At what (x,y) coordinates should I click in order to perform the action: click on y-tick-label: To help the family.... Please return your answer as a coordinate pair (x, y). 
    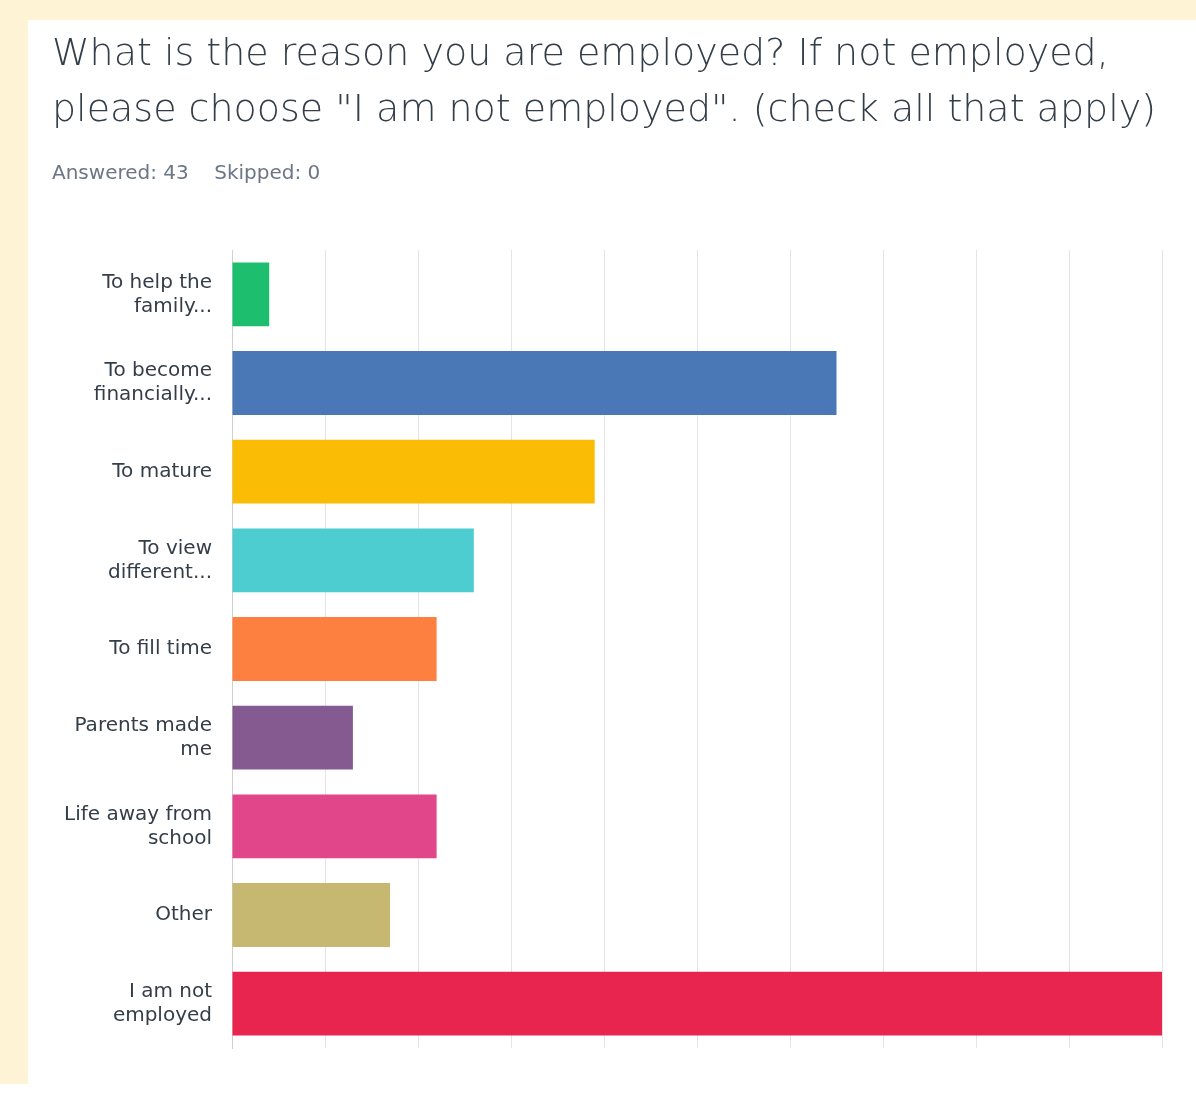
    Looking at the image, I should click on (157, 292).